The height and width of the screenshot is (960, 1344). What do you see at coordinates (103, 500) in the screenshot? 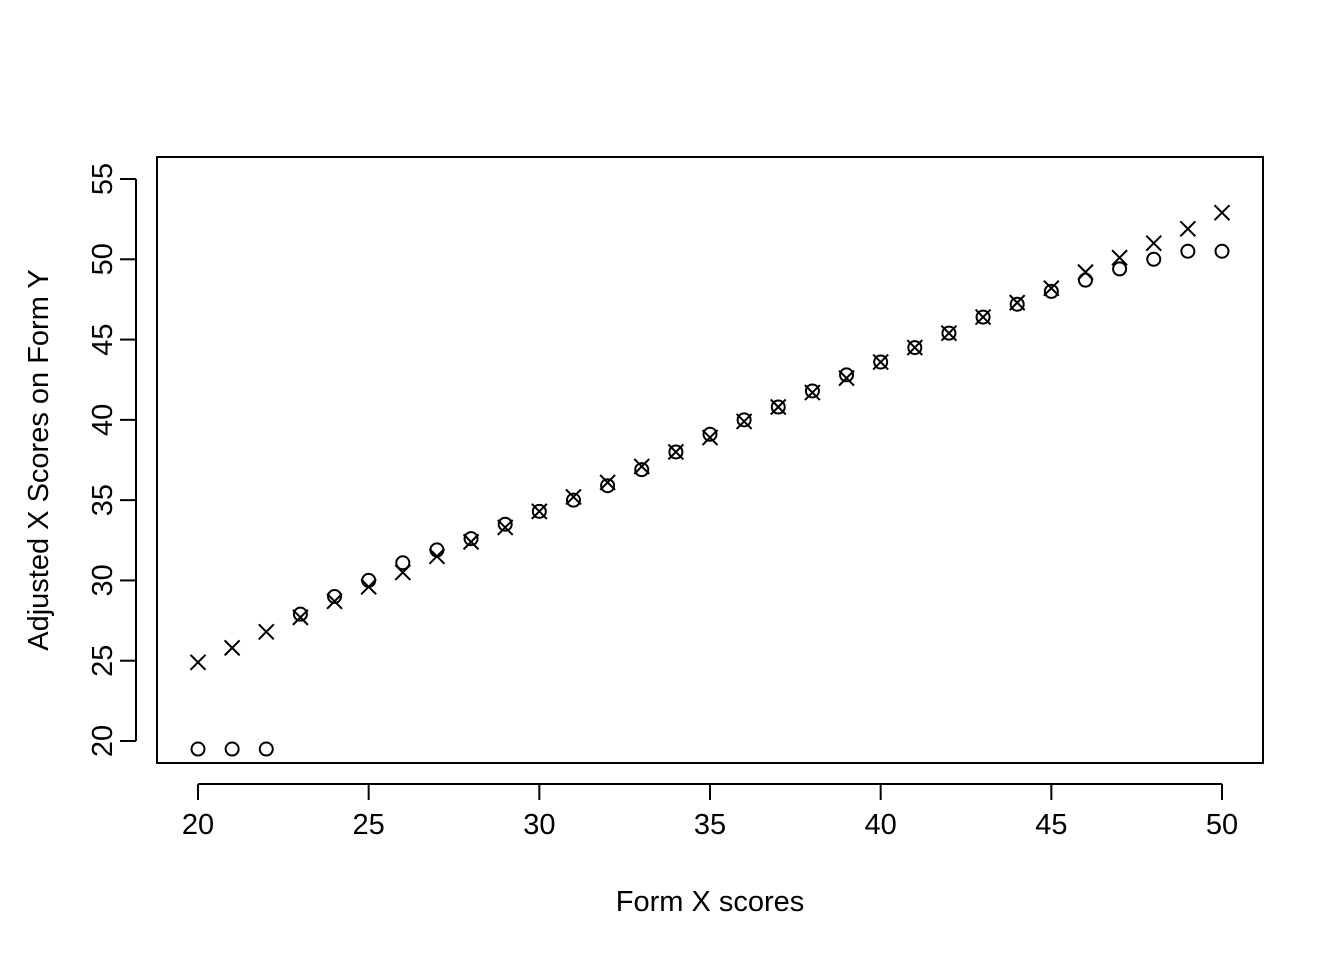
I see `y-tick-label: 35` at bounding box center [103, 500].